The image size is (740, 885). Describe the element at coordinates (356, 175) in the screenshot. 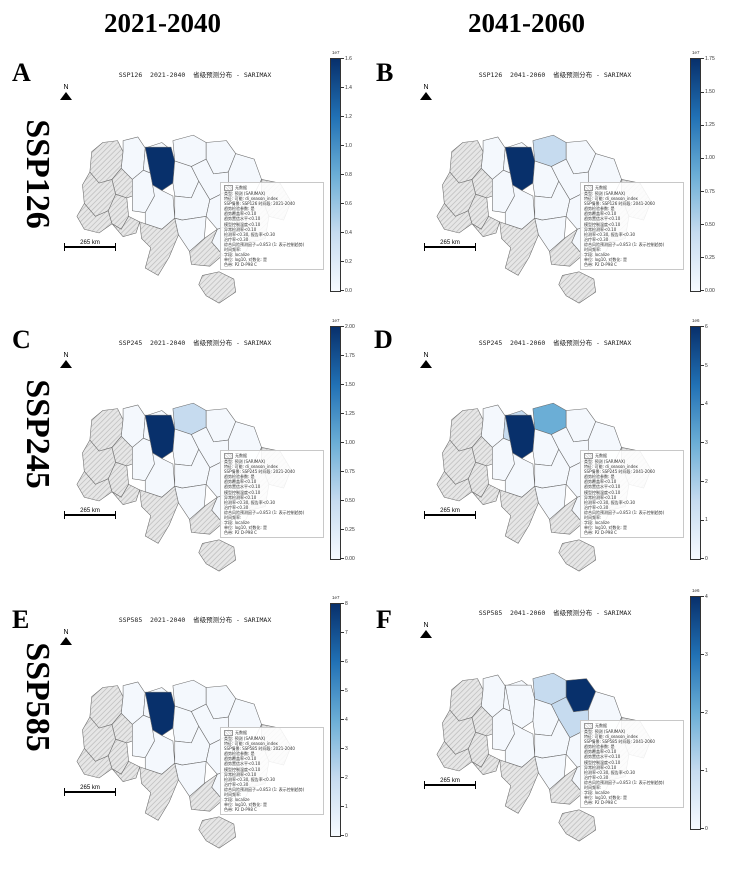

I see `colorbar-ticks: 1.6 1.4 1.2 1.0 0.8 0.6 0.4 0.2 0.0` at that location.